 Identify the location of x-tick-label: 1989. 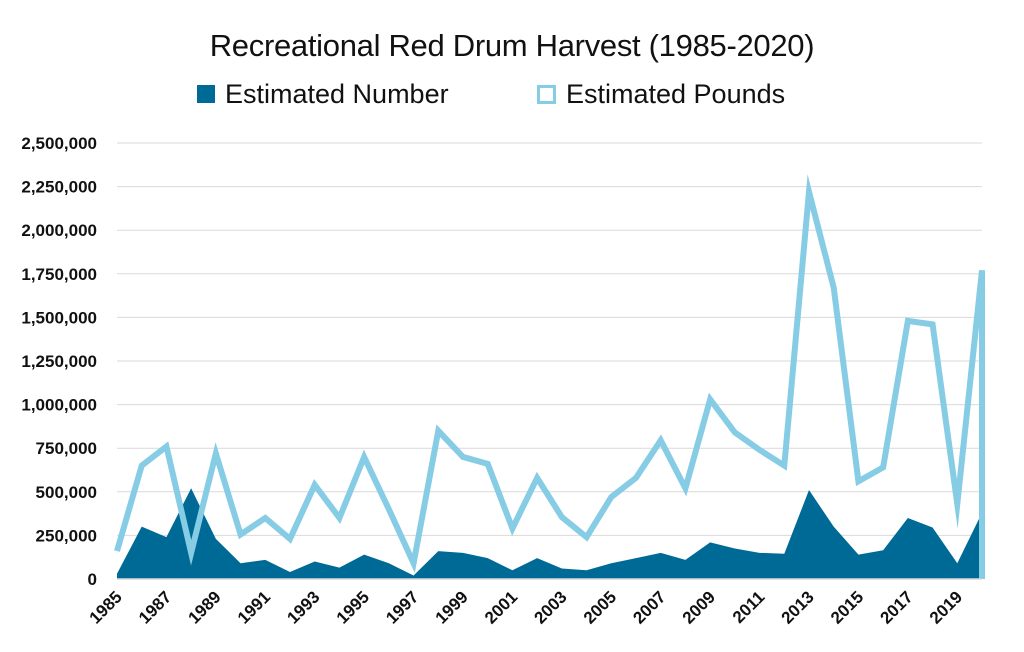
(205, 607).